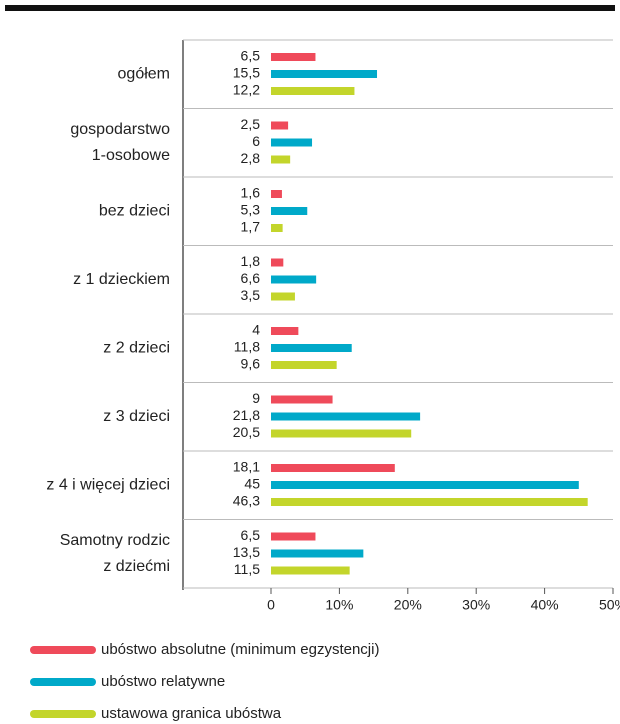  What do you see at coordinates (251, 210) in the screenshot?
I see `value-label: 5,3` at bounding box center [251, 210].